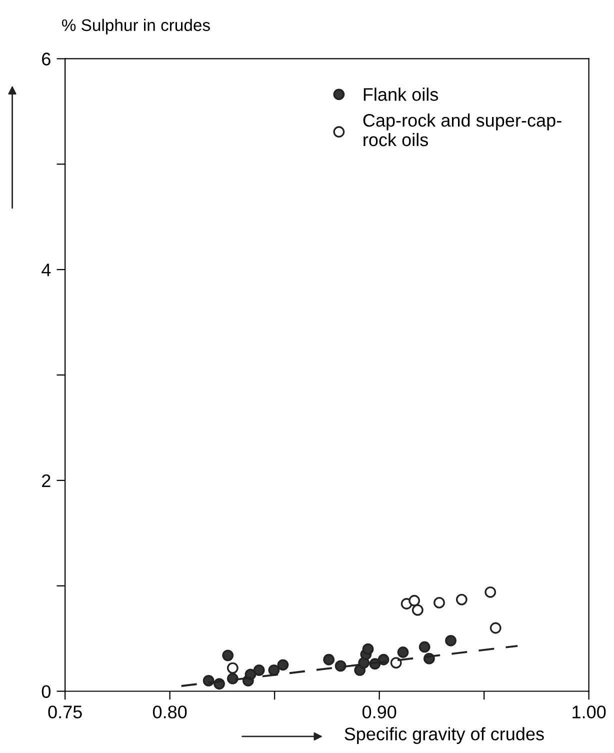  What do you see at coordinates (65, 712) in the screenshot?
I see `x-tick-label: 0.75` at bounding box center [65, 712].